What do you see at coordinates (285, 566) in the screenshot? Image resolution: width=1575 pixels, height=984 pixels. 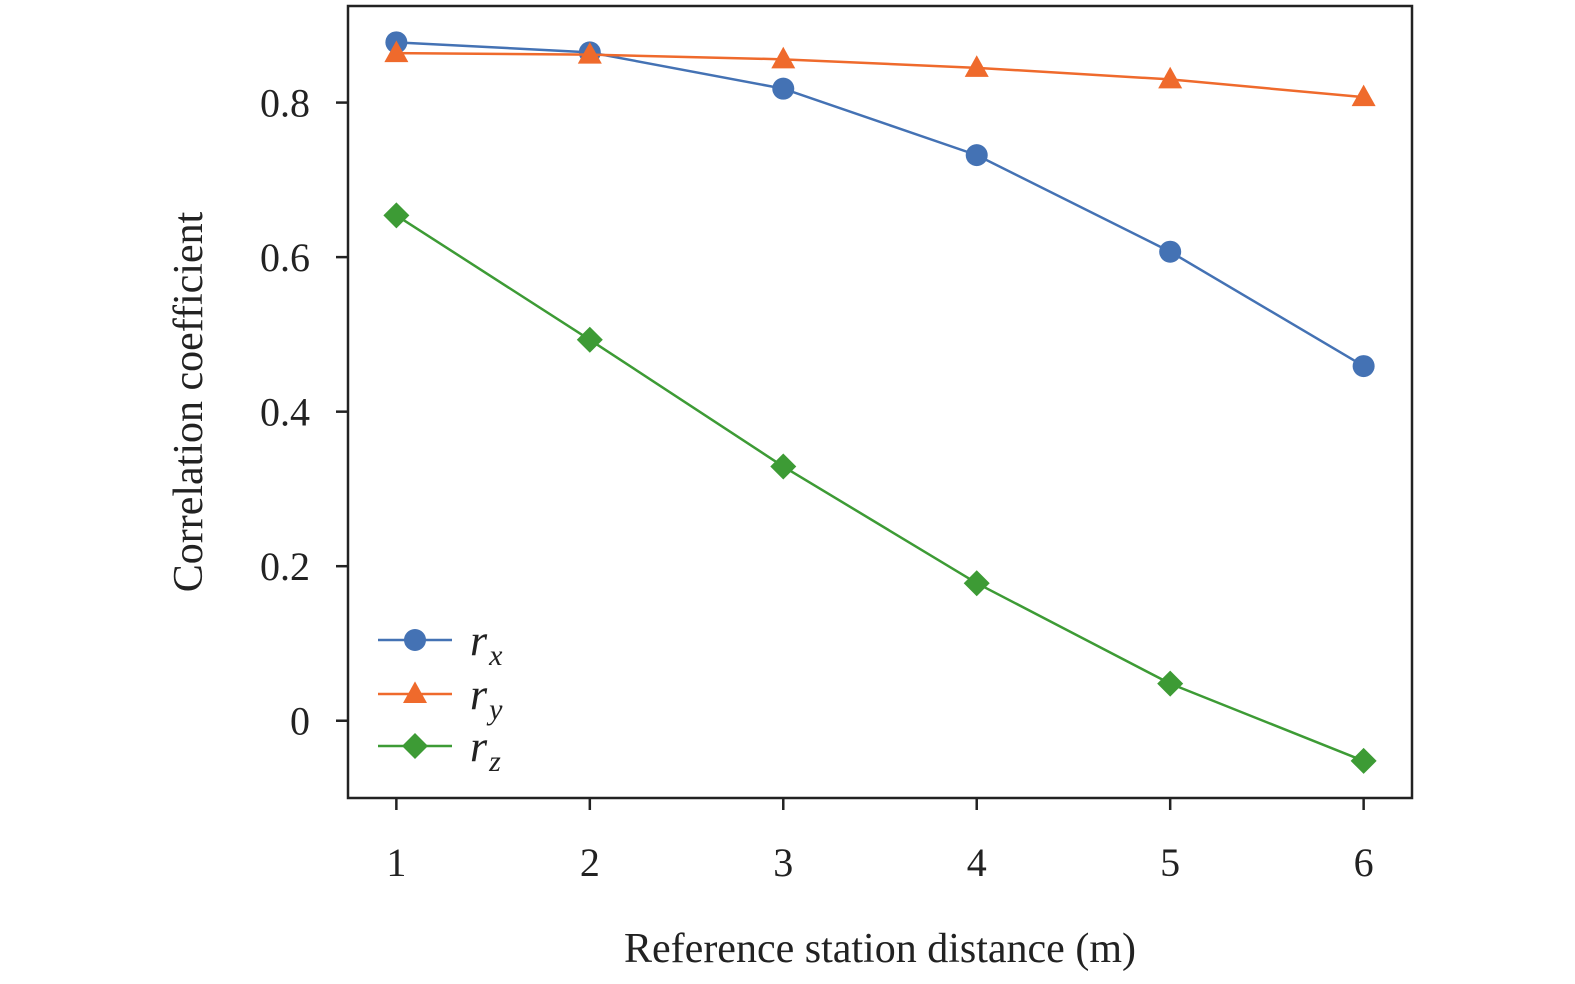 I see `y-tick-label: 0.2` at bounding box center [285, 566].